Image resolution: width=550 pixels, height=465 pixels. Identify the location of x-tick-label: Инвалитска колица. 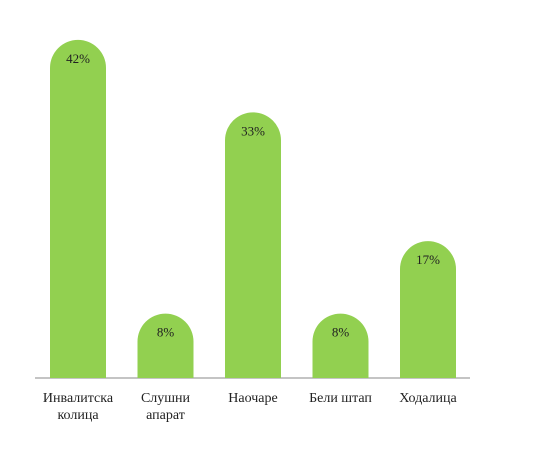
(78, 407).